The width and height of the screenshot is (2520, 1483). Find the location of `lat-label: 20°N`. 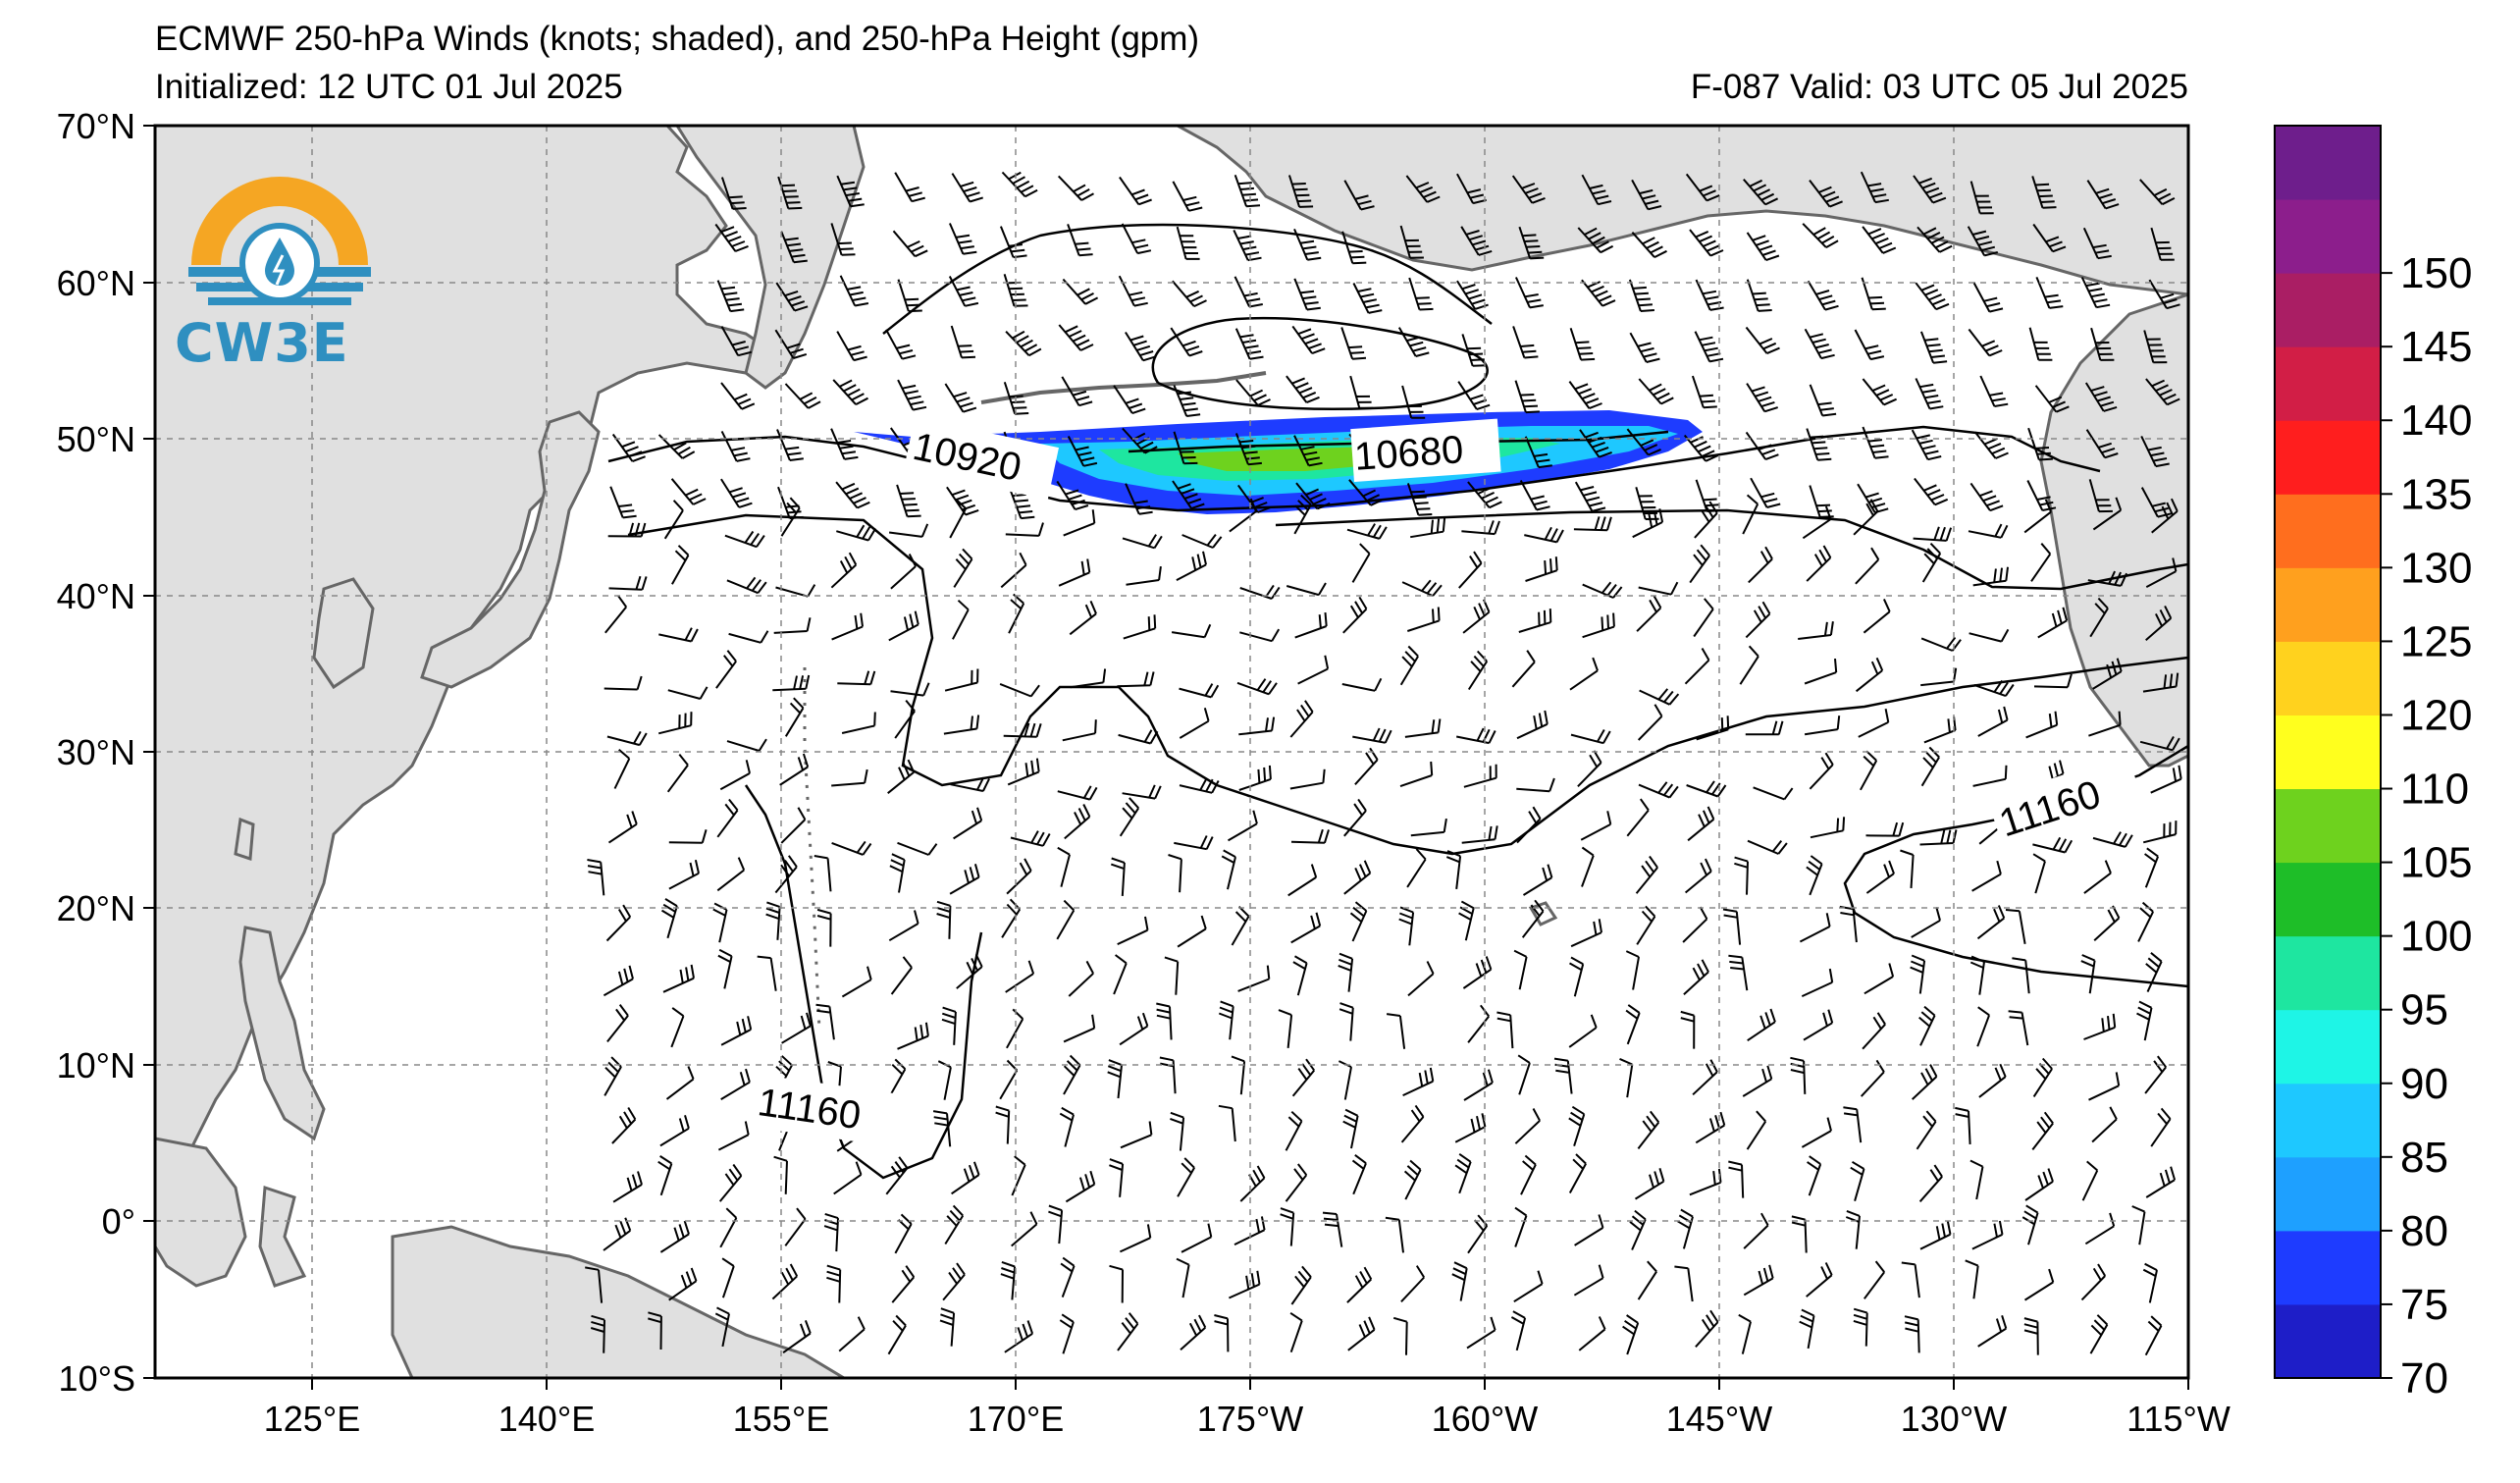

lat-label: 20°N is located at coordinates (96, 908).